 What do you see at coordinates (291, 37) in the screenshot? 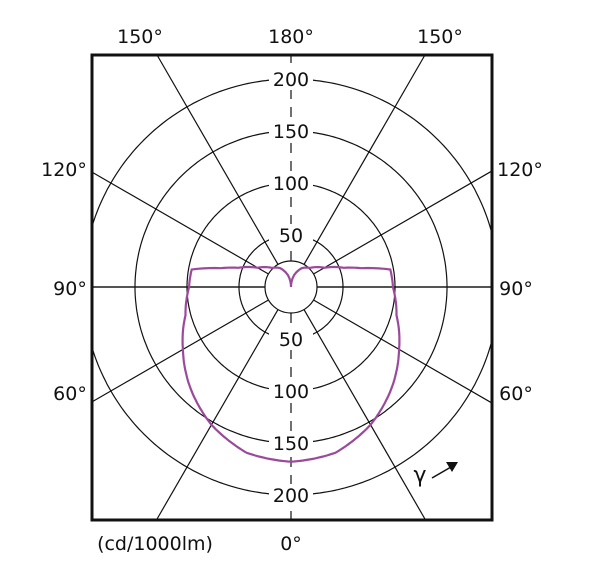
I see `angle-label-top-center: 180°` at bounding box center [291, 37].